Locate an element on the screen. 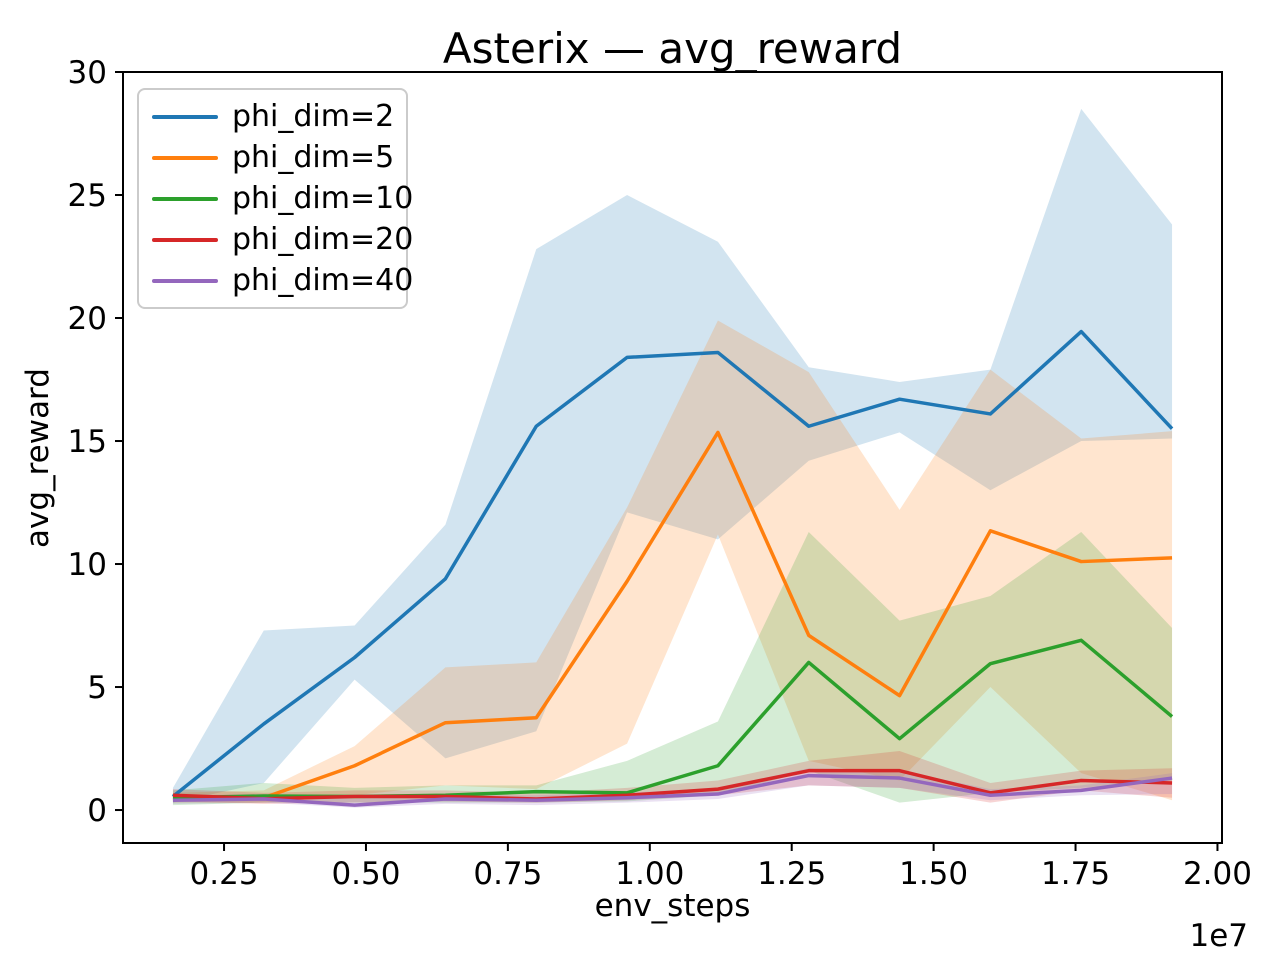 Image resolution: width=1280 pixels, height=960 pixels. y-tick-label: 25 is located at coordinates (87, 196).